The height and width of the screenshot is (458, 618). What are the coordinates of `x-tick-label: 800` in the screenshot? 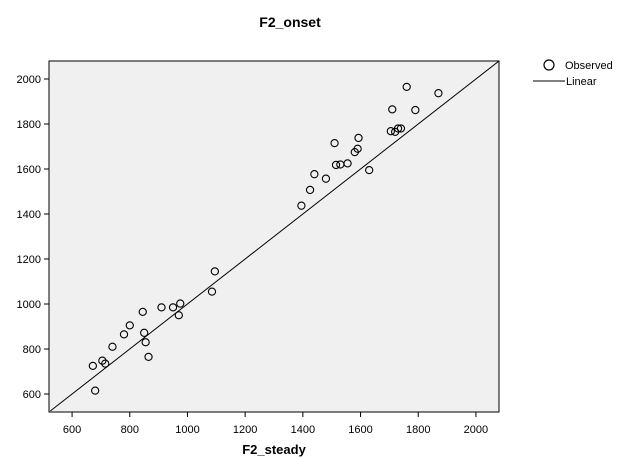 It's located at (130, 430).